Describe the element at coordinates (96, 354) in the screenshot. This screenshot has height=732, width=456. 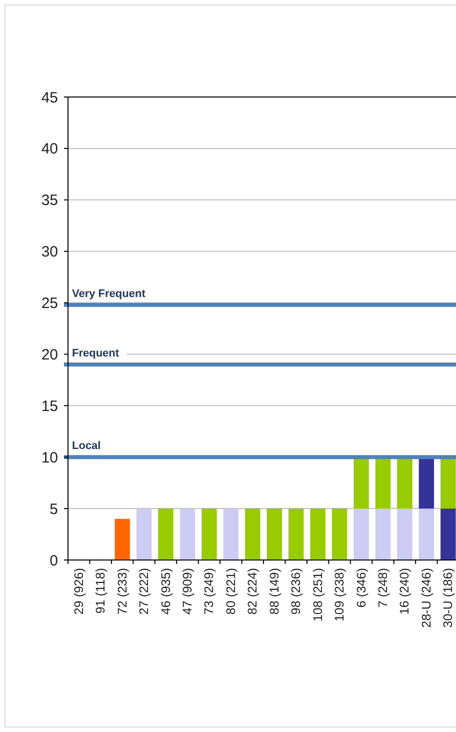
I see `ref-line-label: Frequent` at that location.